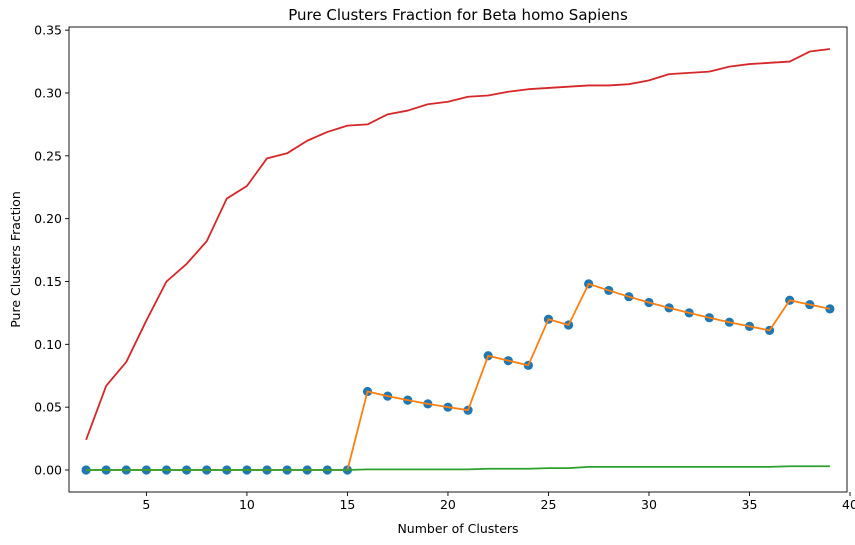 This screenshot has height=545, width=855. I want to click on x-tick-label: 25, so click(549, 504).